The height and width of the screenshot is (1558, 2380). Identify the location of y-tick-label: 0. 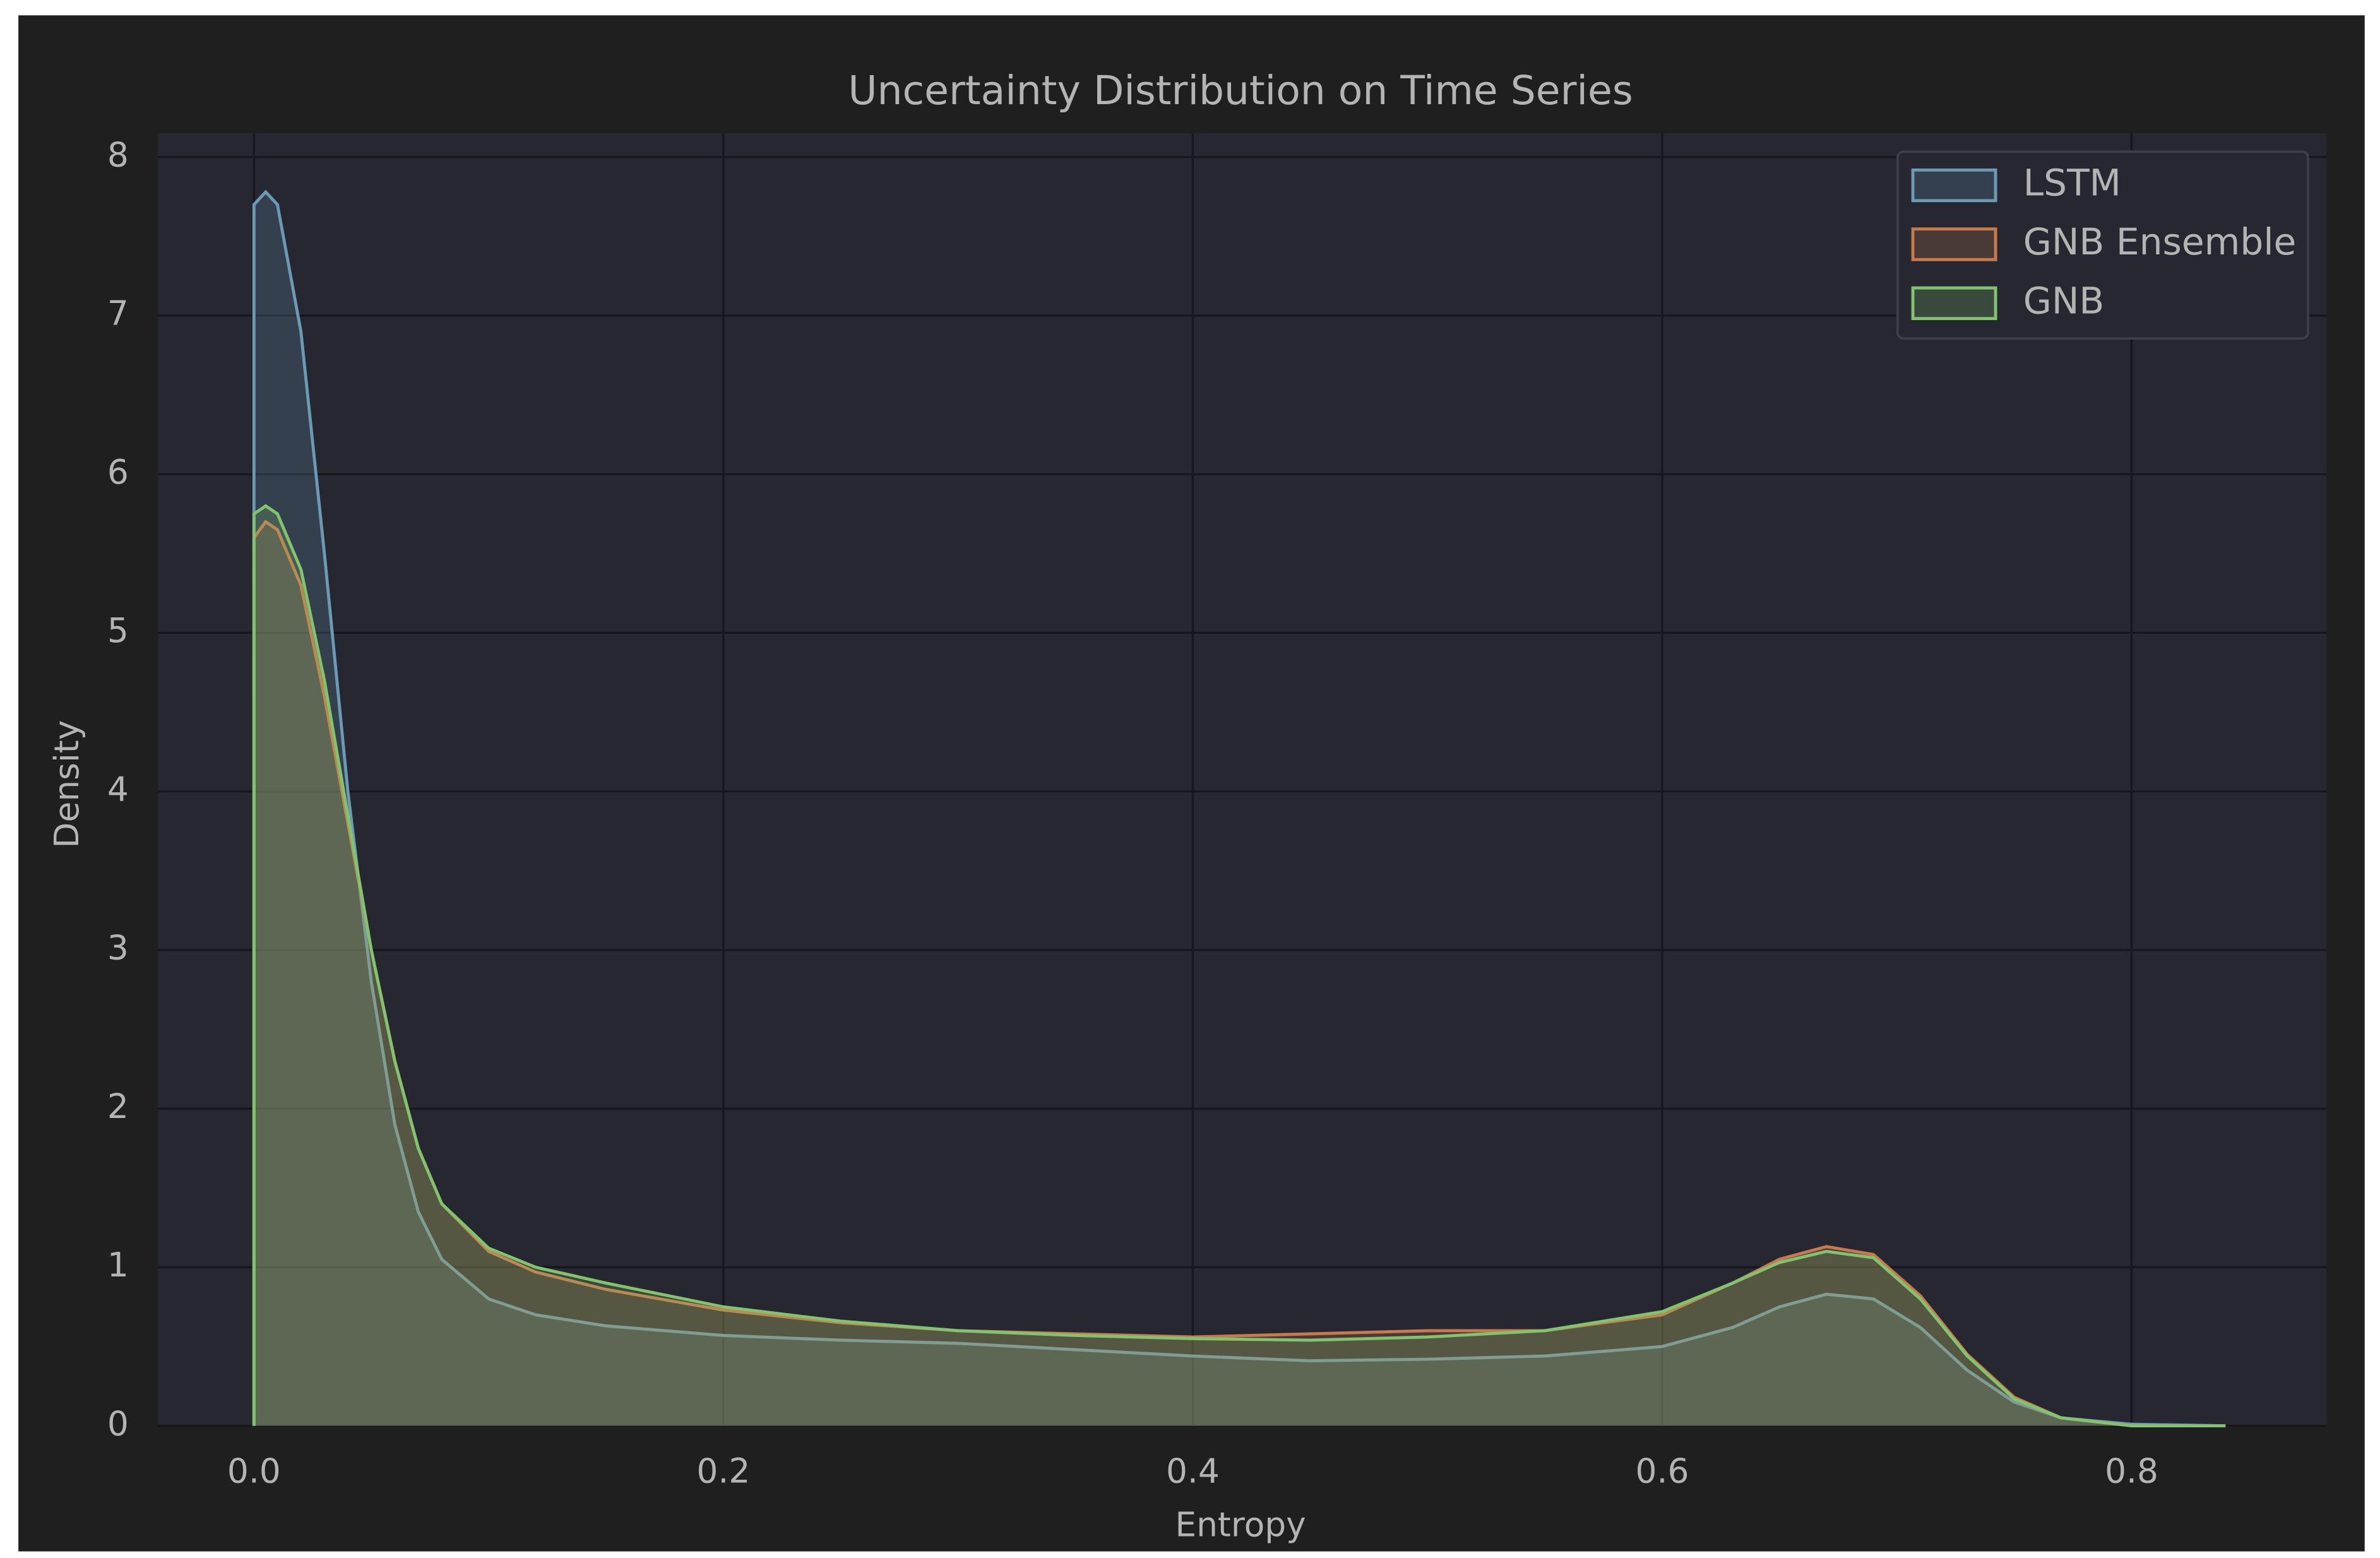
(118, 1423).